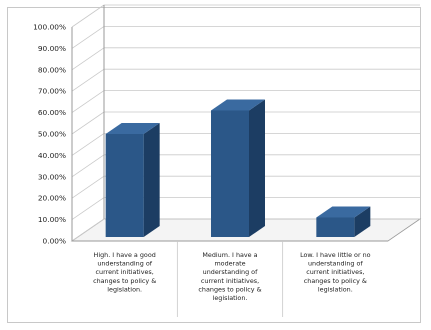 Image resolution: width=431 pixels, height=330 pixels. I want to click on y-tick-label: 30.00%, so click(52, 176).